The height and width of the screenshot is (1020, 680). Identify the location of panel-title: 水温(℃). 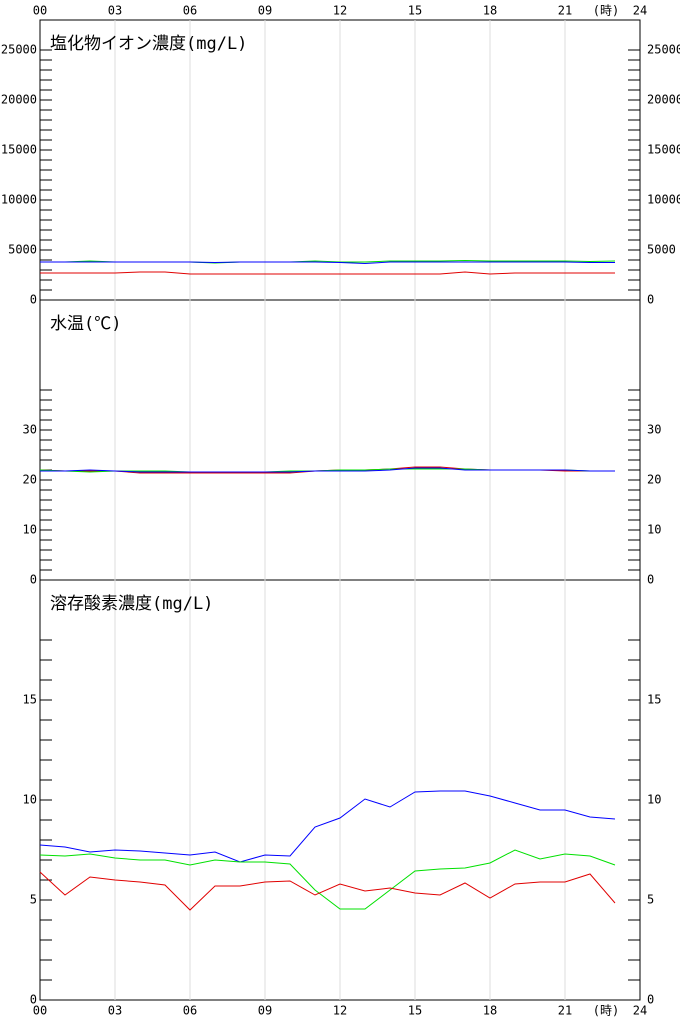
(85, 324).